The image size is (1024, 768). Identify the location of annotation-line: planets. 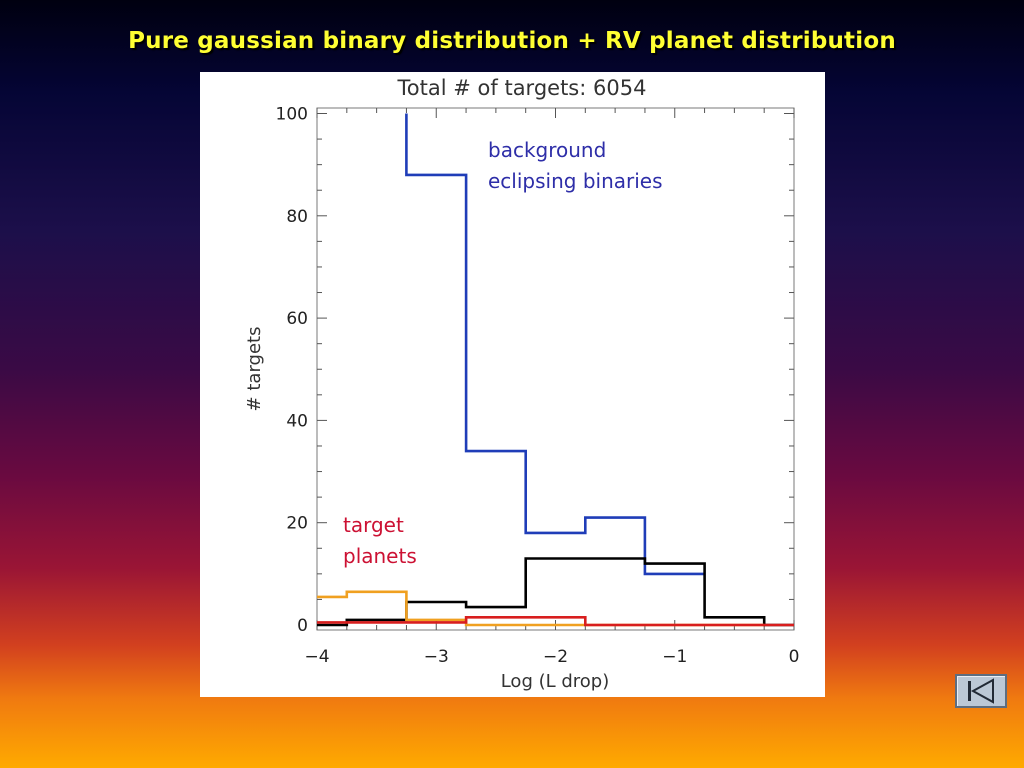
(380, 556).